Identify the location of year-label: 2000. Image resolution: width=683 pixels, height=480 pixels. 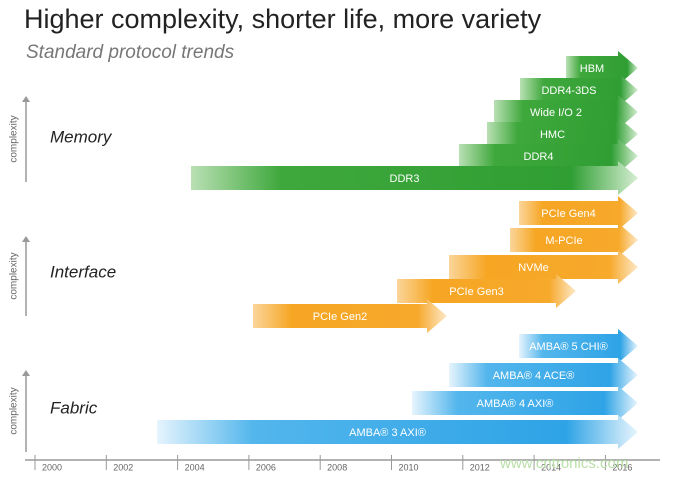
(52, 467).